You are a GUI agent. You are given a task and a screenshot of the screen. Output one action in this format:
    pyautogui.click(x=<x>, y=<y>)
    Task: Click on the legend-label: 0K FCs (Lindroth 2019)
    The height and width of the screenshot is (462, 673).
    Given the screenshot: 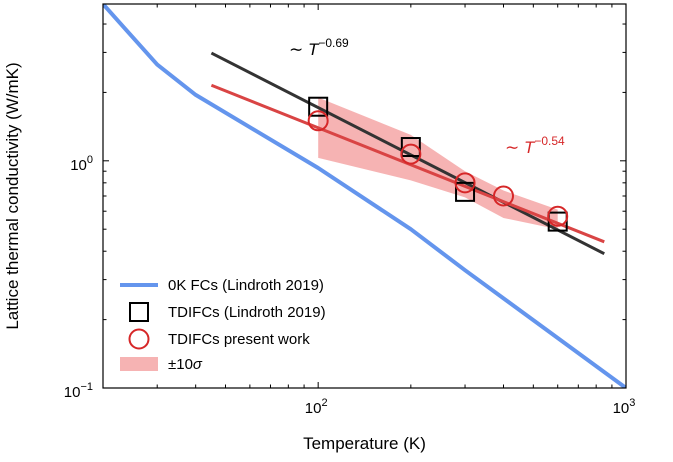 What is the action you would take?
    pyautogui.click(x=246, y=285)
    